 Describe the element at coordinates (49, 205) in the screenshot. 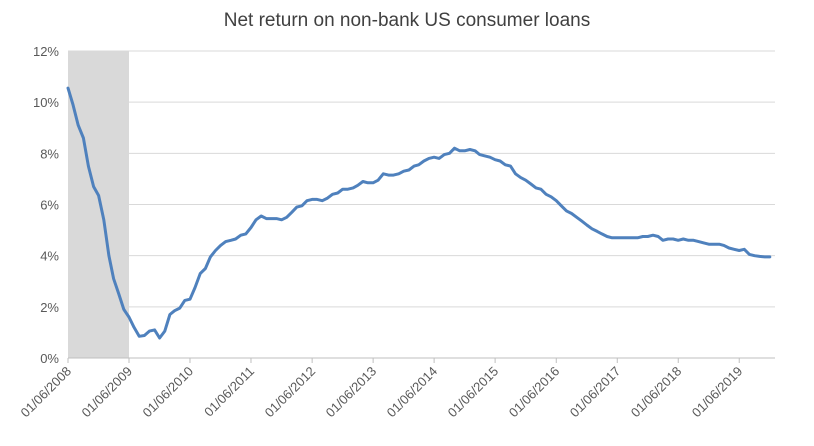

I see `y-tick-label: 6%` at that location.